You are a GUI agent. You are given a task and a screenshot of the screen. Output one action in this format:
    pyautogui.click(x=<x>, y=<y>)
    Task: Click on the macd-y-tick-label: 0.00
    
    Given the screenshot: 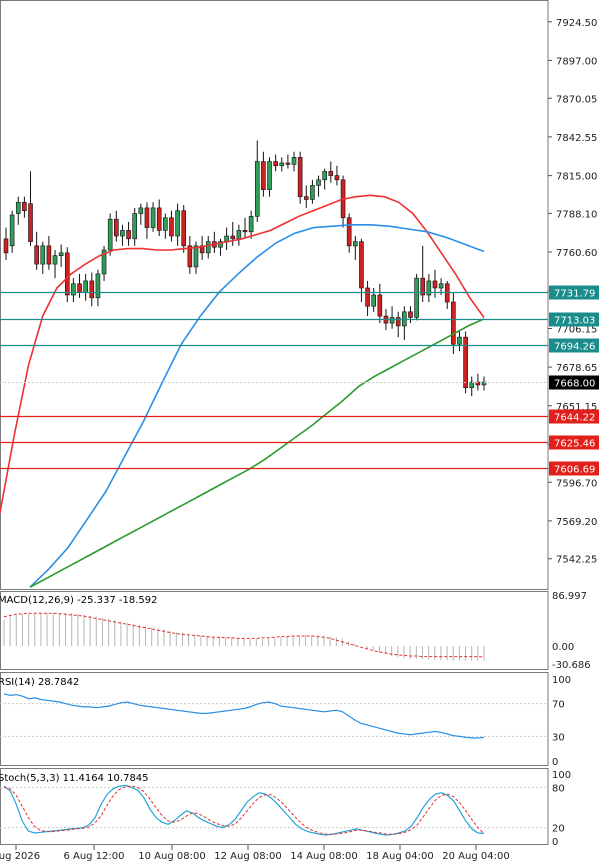 What is the action you would take?
    pyautogui.click(x=563, y=647)
    